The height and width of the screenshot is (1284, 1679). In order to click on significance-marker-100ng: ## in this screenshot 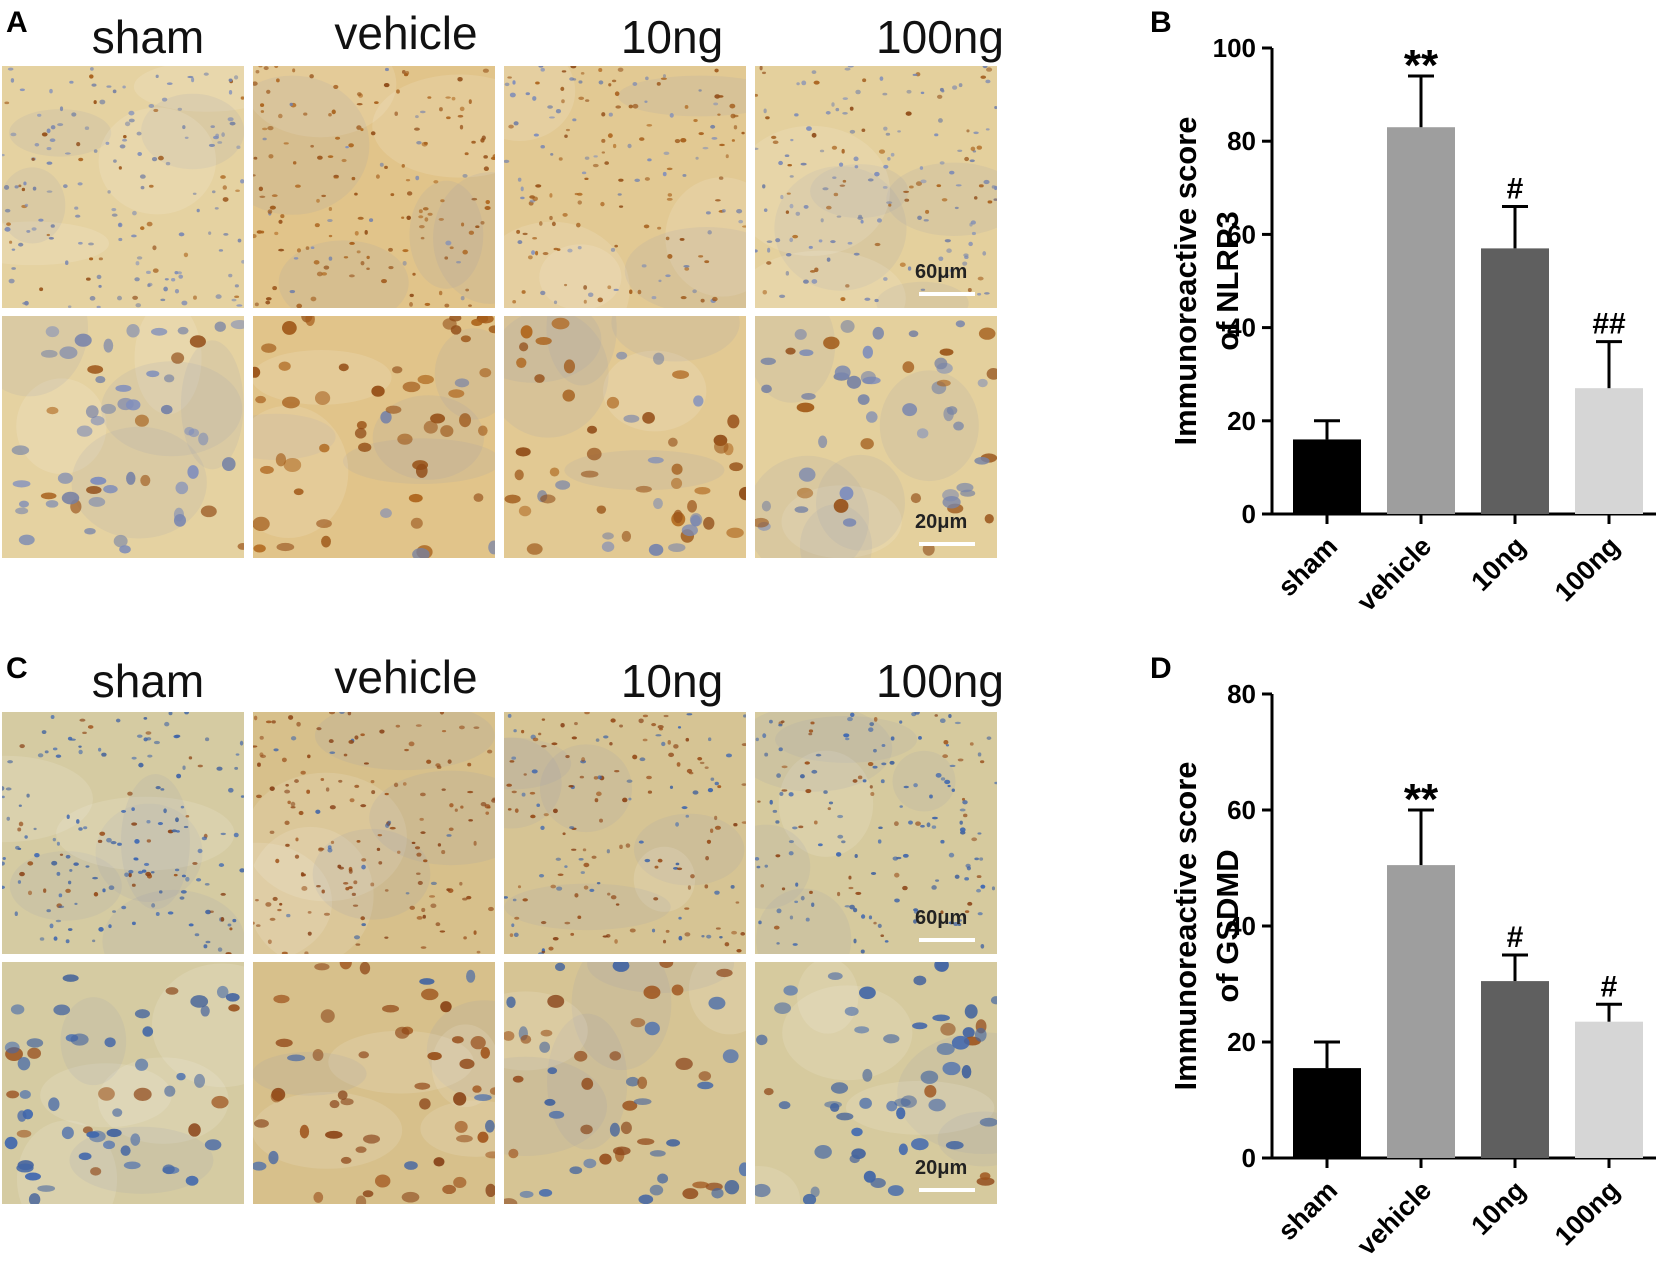, I will do `click(1609, 324)`.